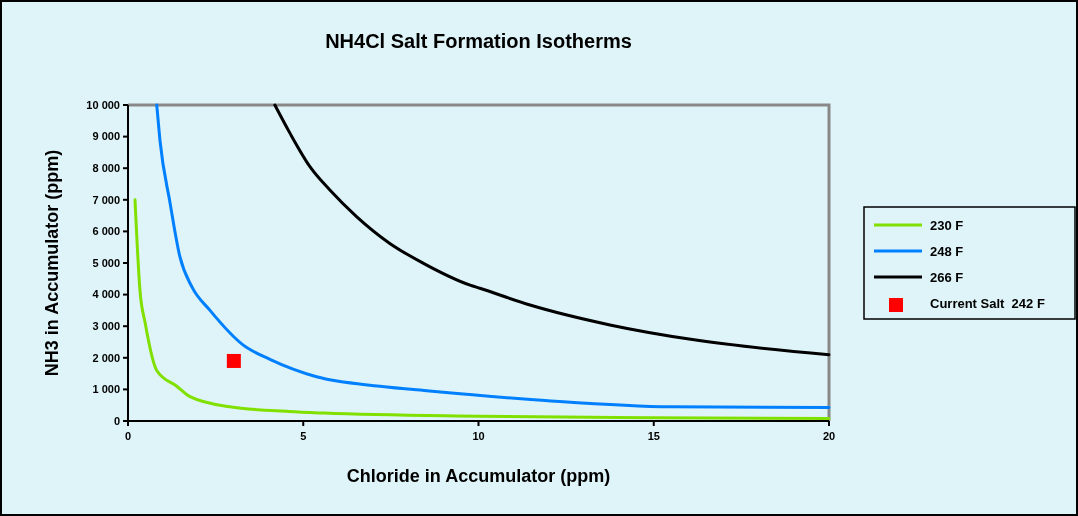  What do you see at coordinates (106, 326) in the screenshot?
I see `y-tick-label: 3 000` at bounding box center [106, 326].